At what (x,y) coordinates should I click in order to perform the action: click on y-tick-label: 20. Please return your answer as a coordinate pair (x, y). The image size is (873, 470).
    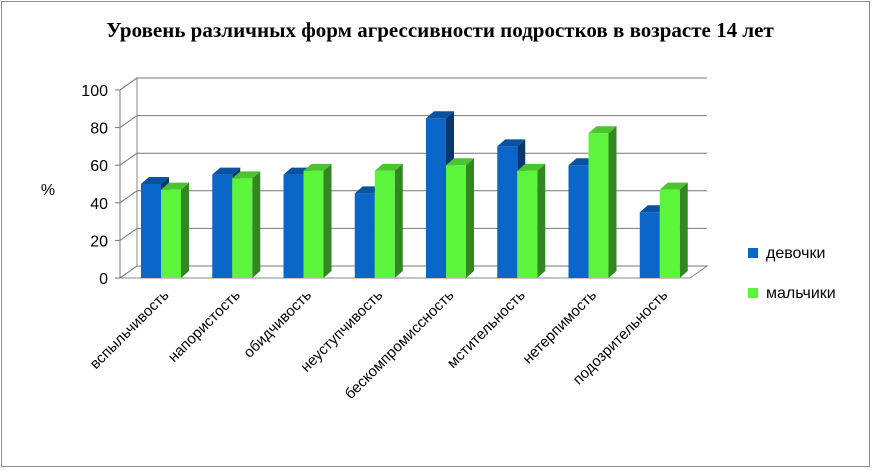
    Looking at the image, I should click on (99, 241).